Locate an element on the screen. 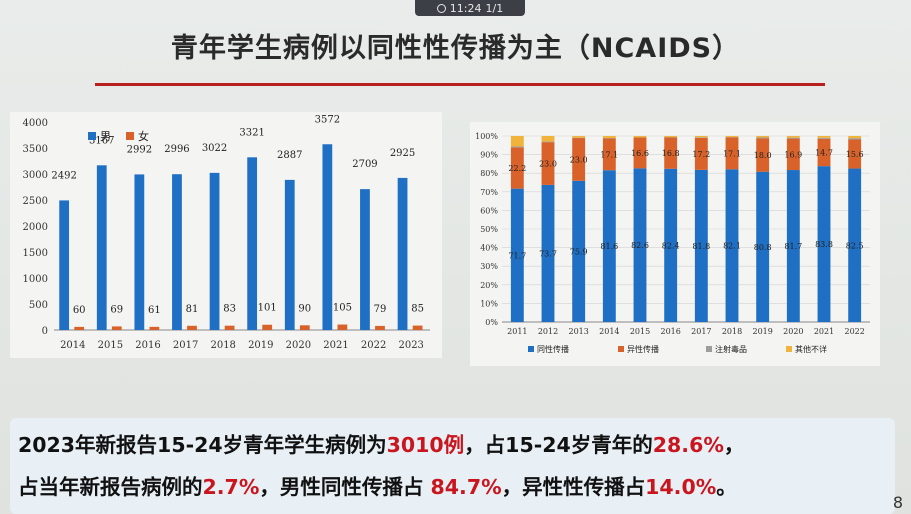  stack-segment-0-2019 is located at coordinates (763, 246).